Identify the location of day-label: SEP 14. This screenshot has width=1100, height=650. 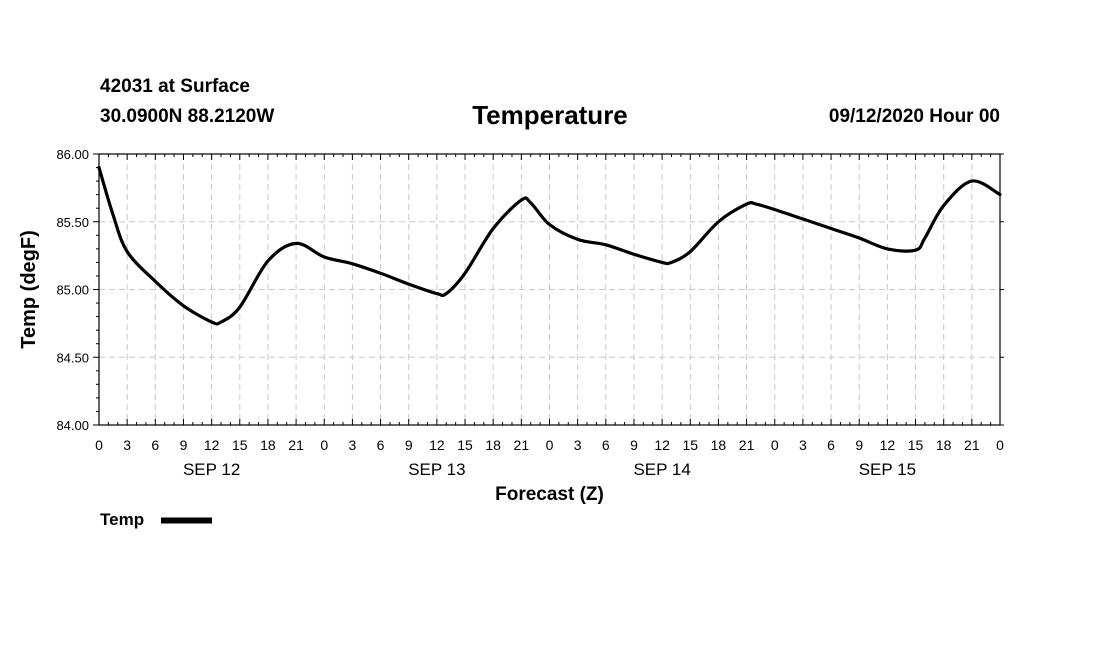
(661, 469).